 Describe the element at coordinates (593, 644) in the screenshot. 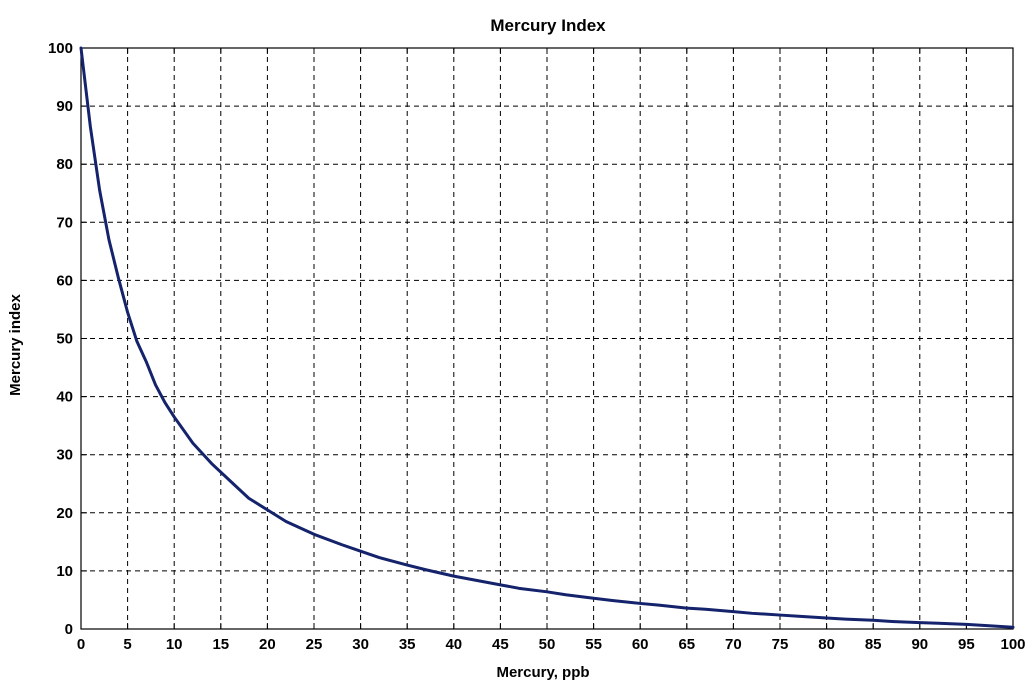

I see `x-tick-label: 55` at that location.